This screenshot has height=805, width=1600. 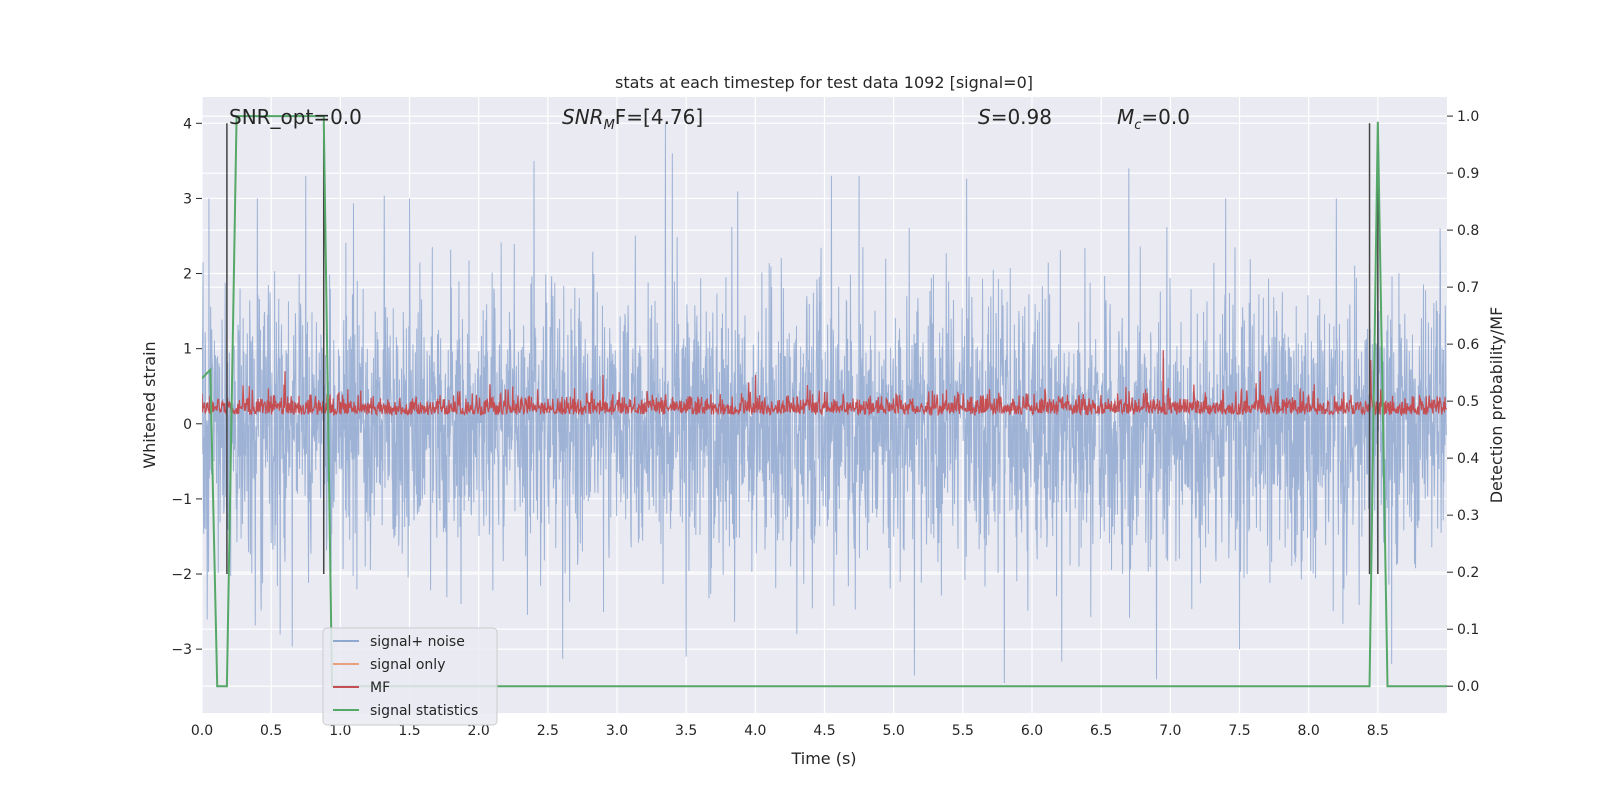 What do you see at coordinates (271, 731) in the screenshot?
I see `x-tick-label: 0.5` at bounding box center [271, 731].